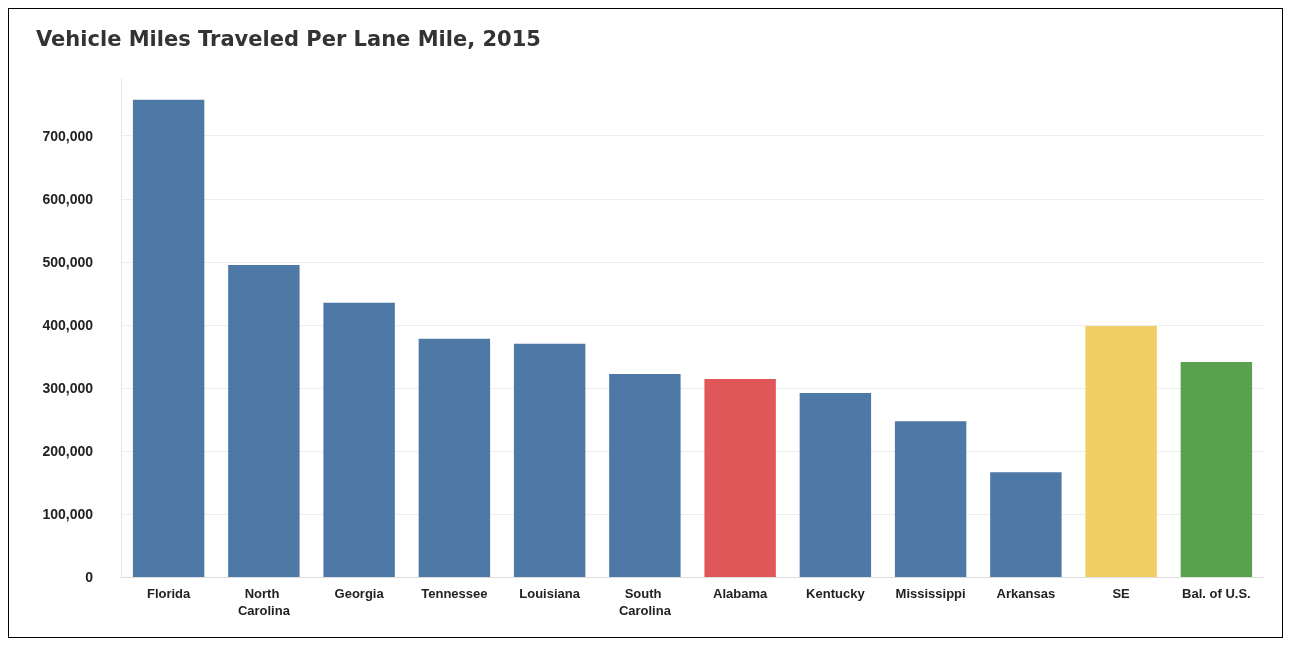 This screenshot has width=1295, height=650. Describe the element at coordinates (550, 593) in the screenshot. I see `x-tick-label: Louisiana` at that location.